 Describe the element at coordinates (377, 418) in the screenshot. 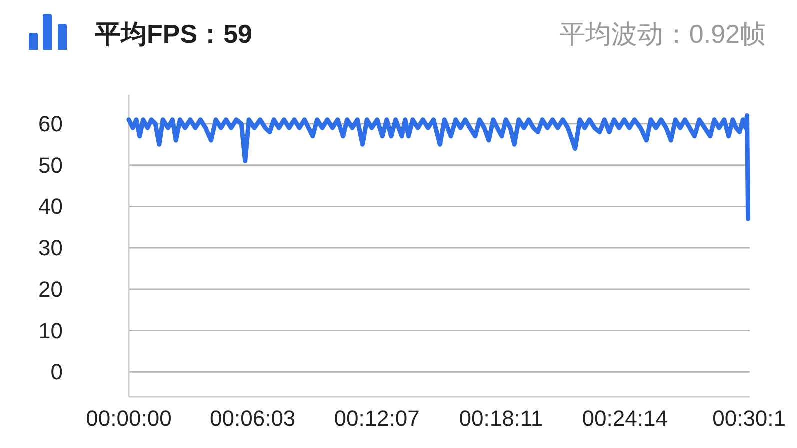

I see `x-tick-label: 00:12:07` at that location.